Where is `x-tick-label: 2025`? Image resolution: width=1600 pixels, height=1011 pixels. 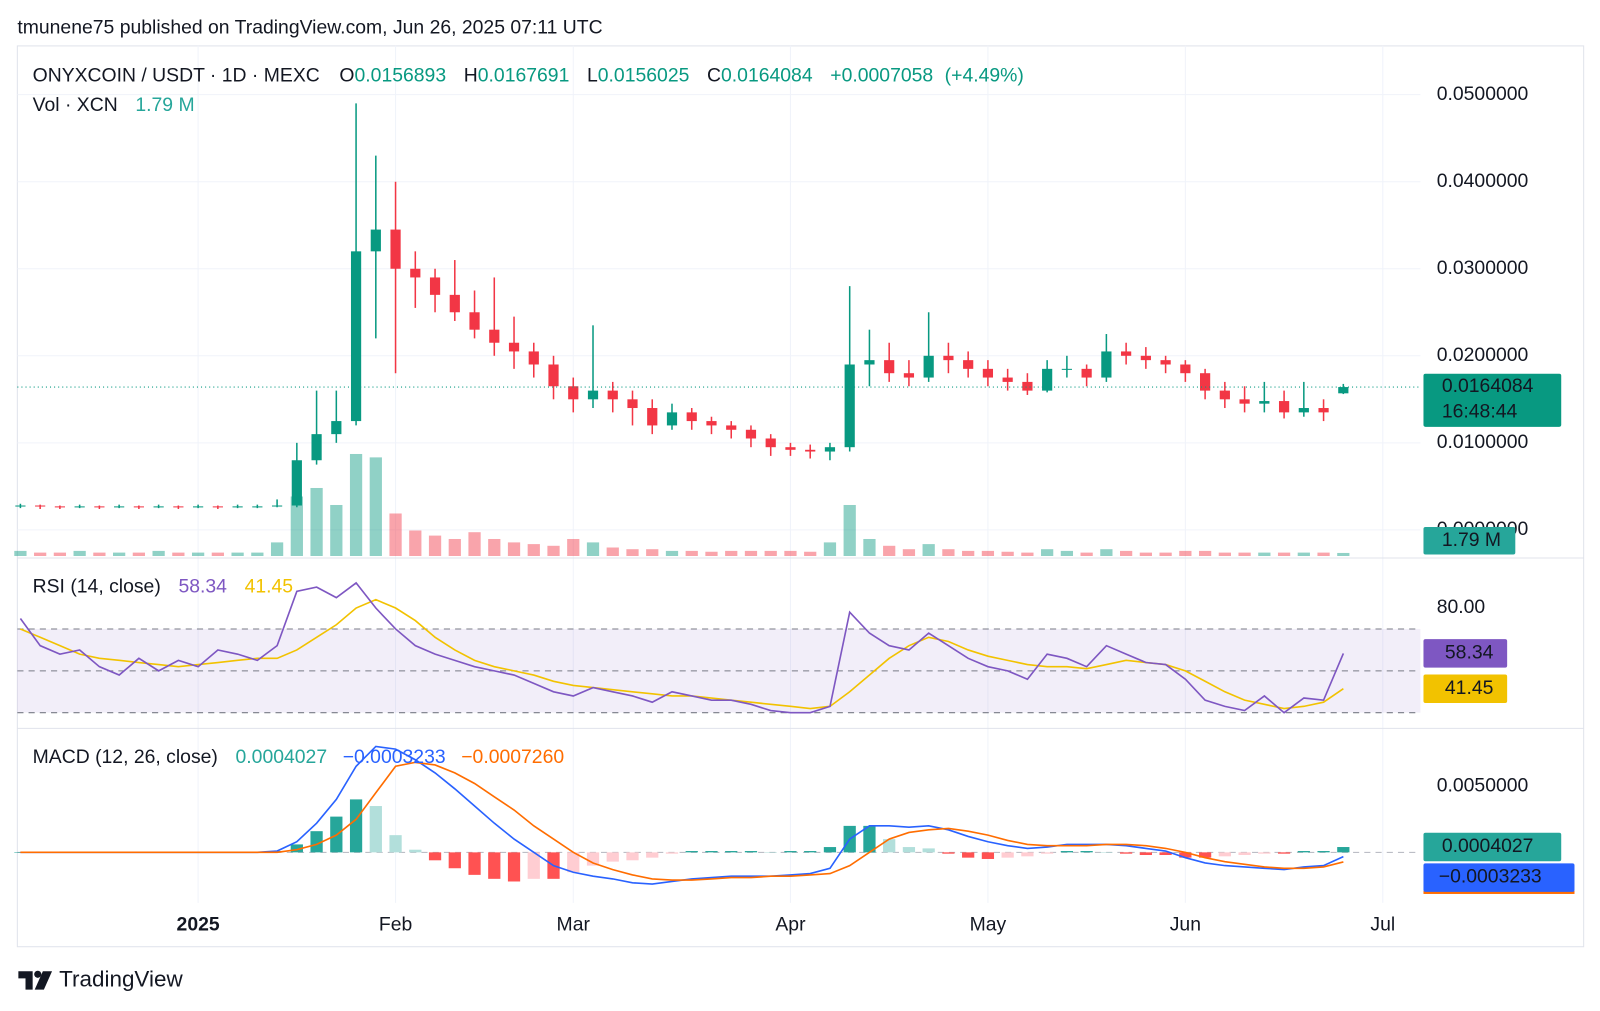 x-tick-label: 2025 is located at coordinates (198, 924).